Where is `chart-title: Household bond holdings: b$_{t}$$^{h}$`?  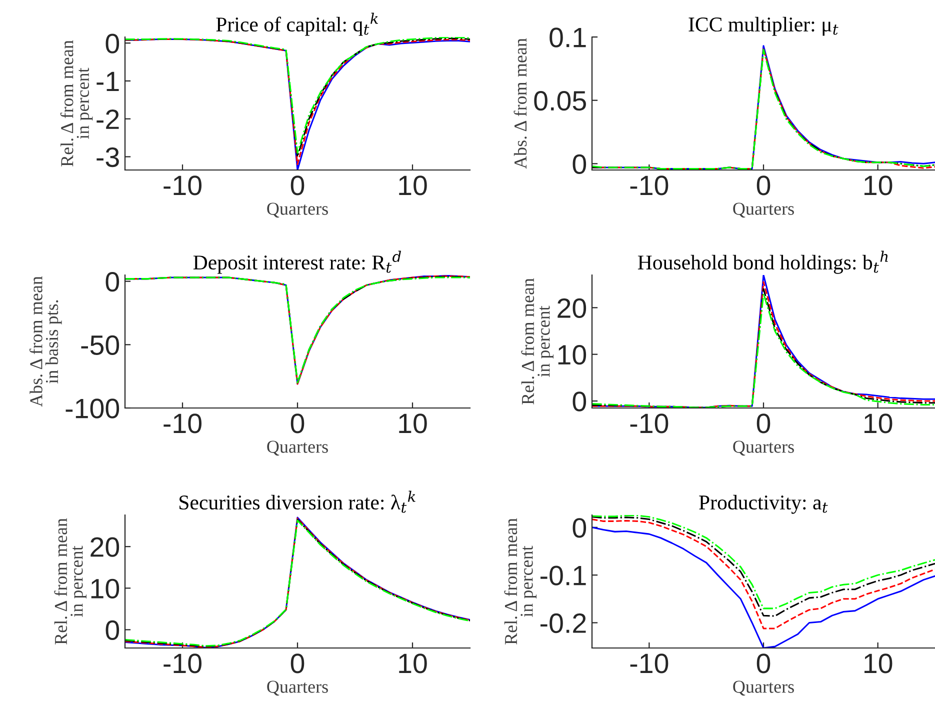 chart-title: Household bond holdings: b$_{t}$$^{h}$ is located at coordinates (763, 262).